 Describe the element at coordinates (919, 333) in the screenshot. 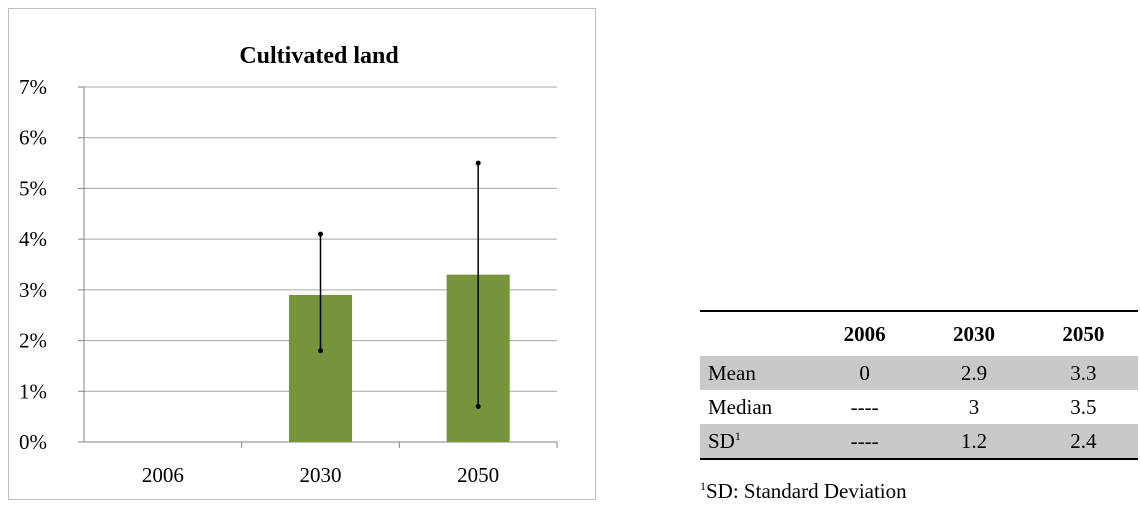

I see `table-header-row: 2006 2030 2050` at that location.